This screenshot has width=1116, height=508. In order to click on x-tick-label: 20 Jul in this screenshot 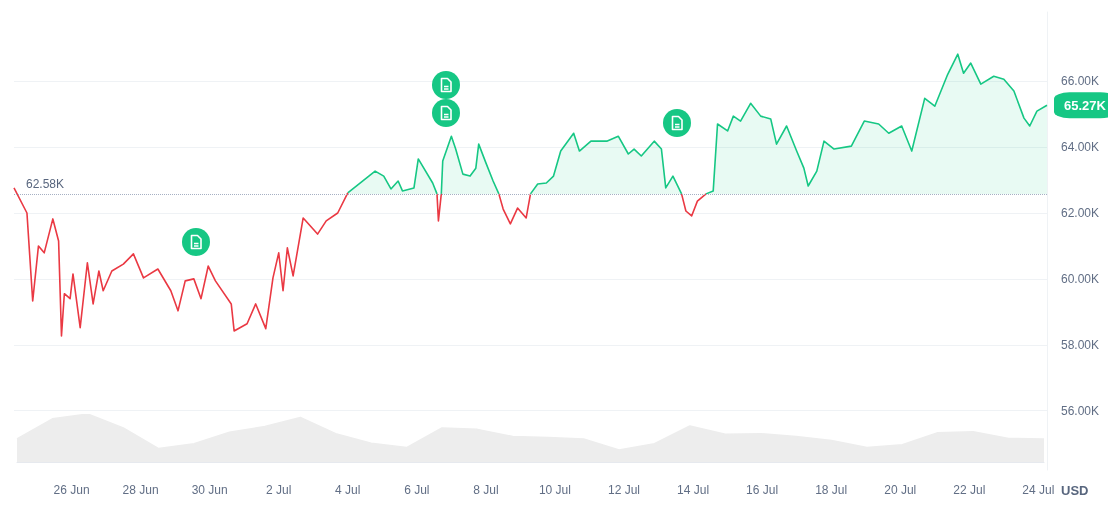, I will do `click(900, 490)`.